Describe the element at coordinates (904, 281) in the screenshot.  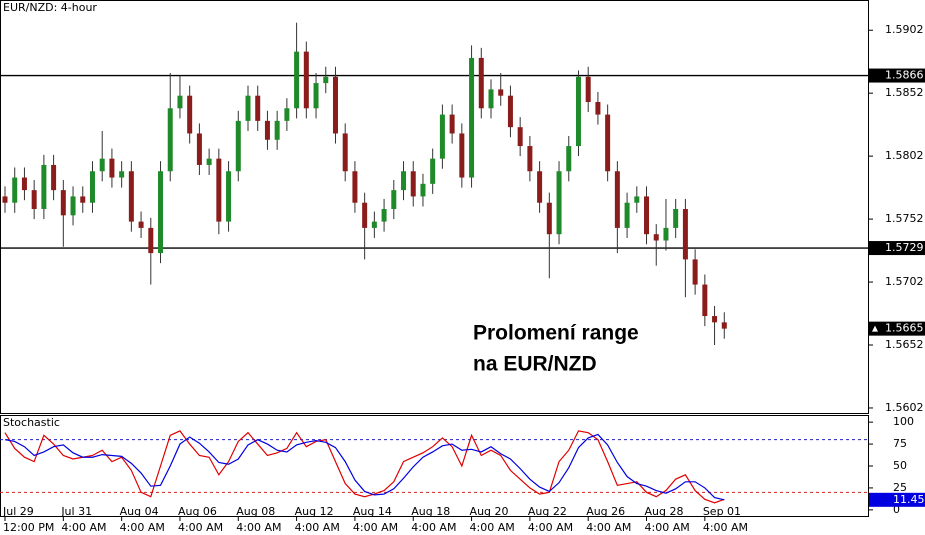
I see `y-tick-label: 1.5702` at that location.